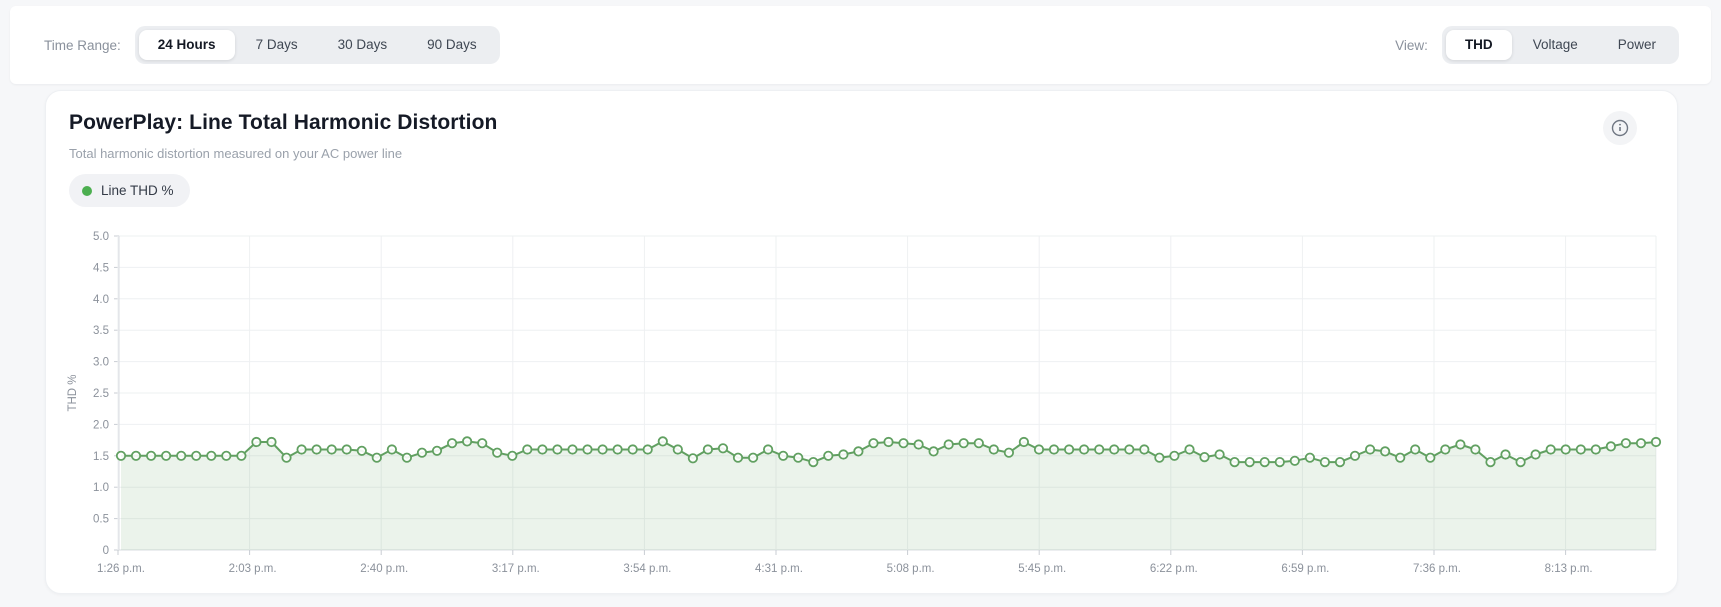  Describe the element at coordinates (452, 45) in the screenshot. I see `time-range-90-days-button: 90 Days` at that location.